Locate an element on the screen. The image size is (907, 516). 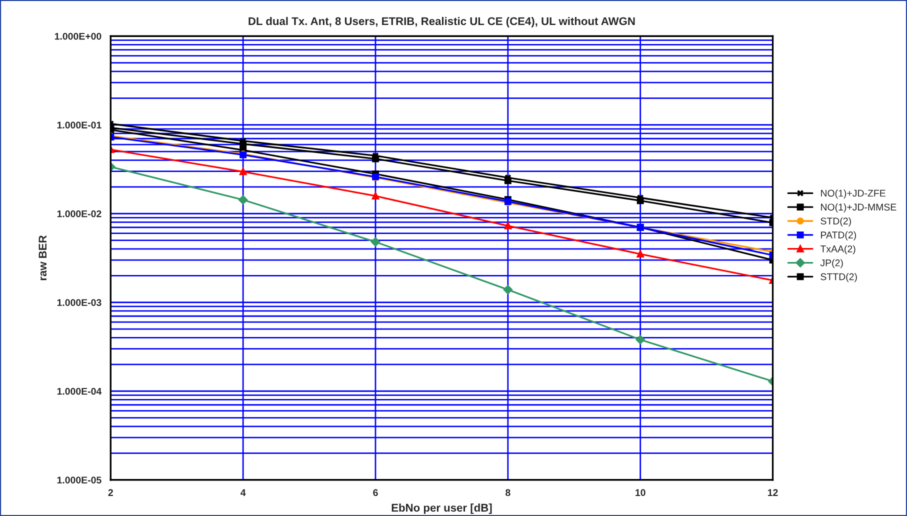
y-tick-label: 1.000E+00 is located at coordinates (78, 36).